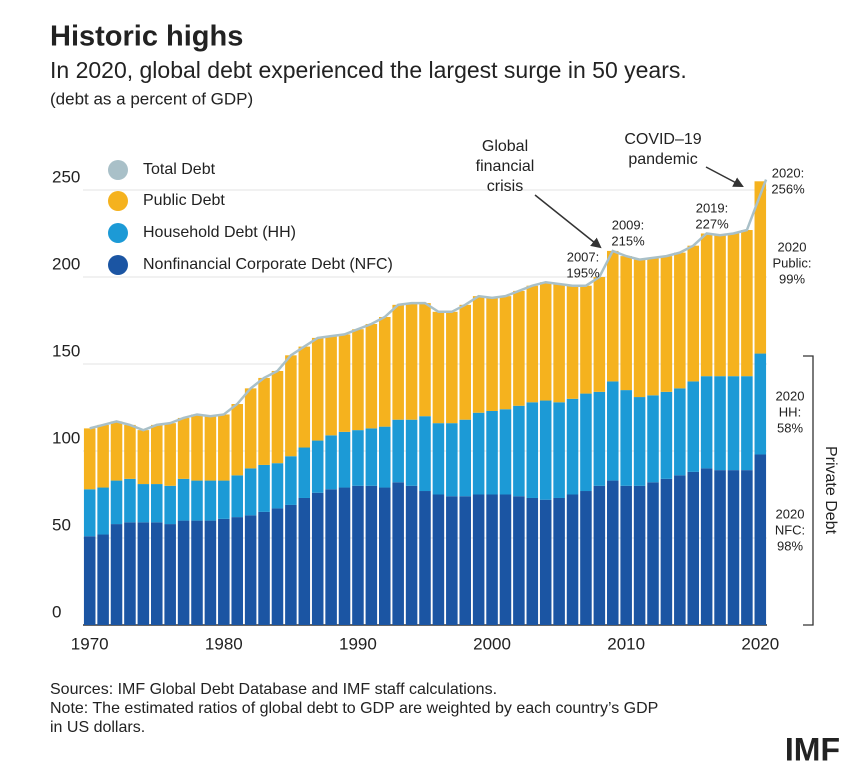 The width and height of the screenshot is (868, 781). What do you see at coordinates (90, 643) in the screenshot?
I see `x-tick-label: 1970` at bounding box center [90, 643].